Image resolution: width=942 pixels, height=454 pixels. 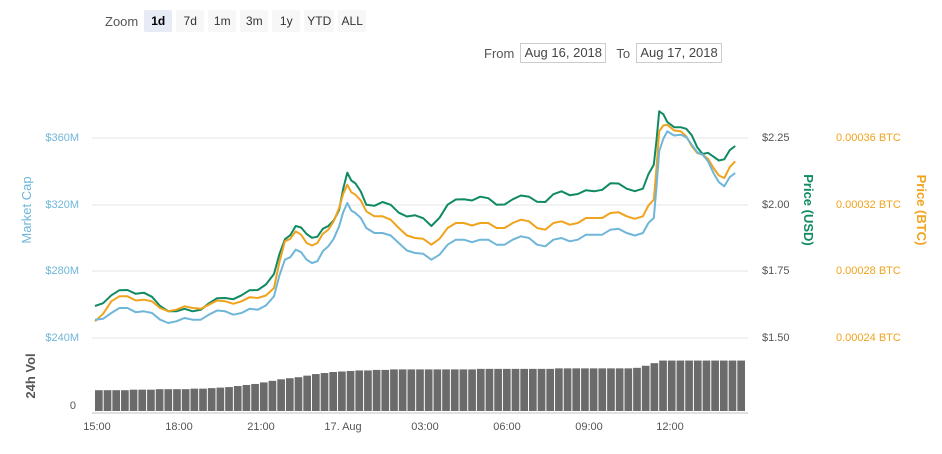 I want to click on market-cap-tick-280: $280M, so click(x=62, y=271).